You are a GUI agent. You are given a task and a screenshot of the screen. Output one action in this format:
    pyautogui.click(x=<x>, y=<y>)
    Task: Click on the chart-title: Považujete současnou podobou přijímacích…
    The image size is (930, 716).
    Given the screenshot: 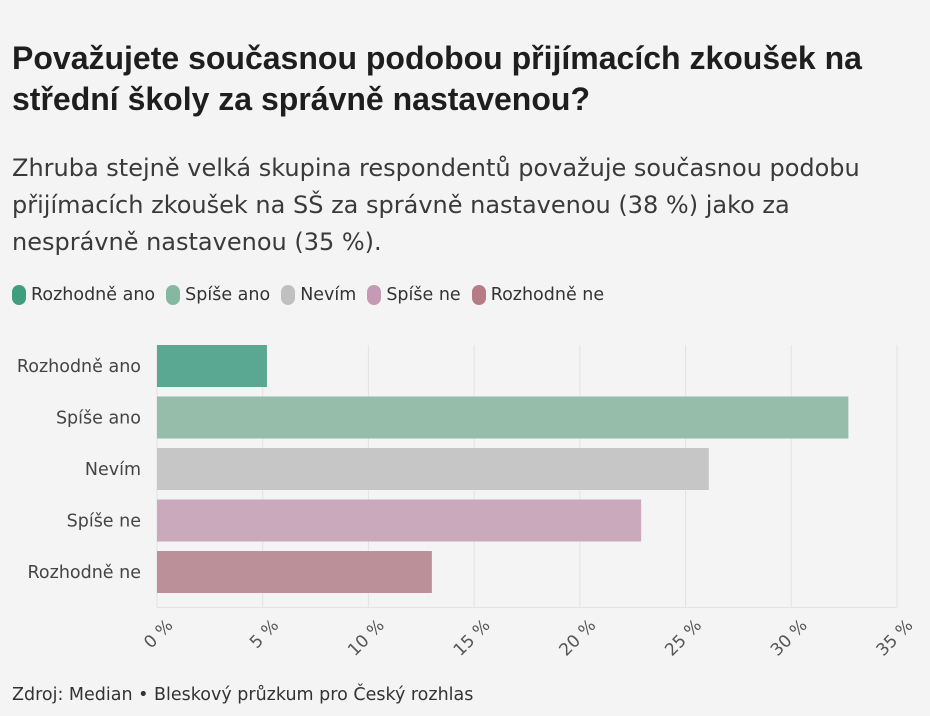 What is the action you would take?
    pyautogui.click(x=437, y=78)
    